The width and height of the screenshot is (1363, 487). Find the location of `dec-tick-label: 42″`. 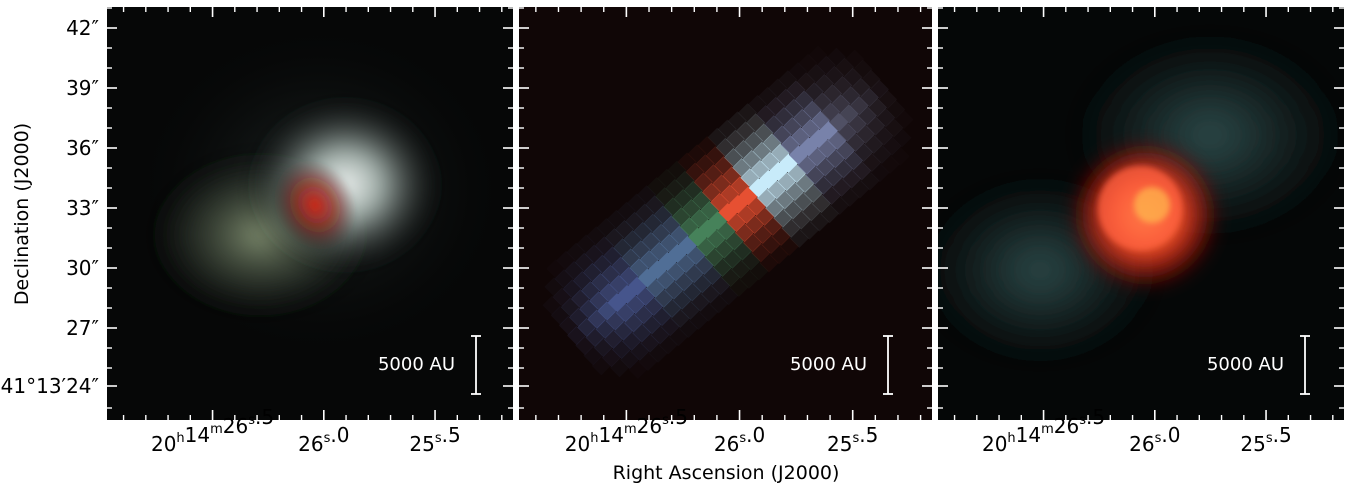

dec-tick-label: 42″ is located at coordinates (82, 28).